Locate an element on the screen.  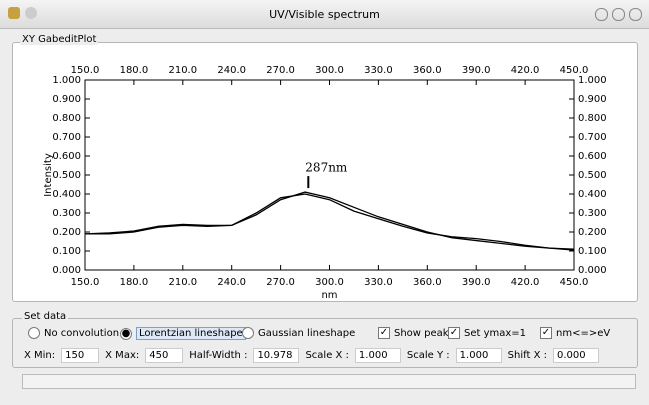
y-tick-label: 0.700 is located at coordinates (66, 137).